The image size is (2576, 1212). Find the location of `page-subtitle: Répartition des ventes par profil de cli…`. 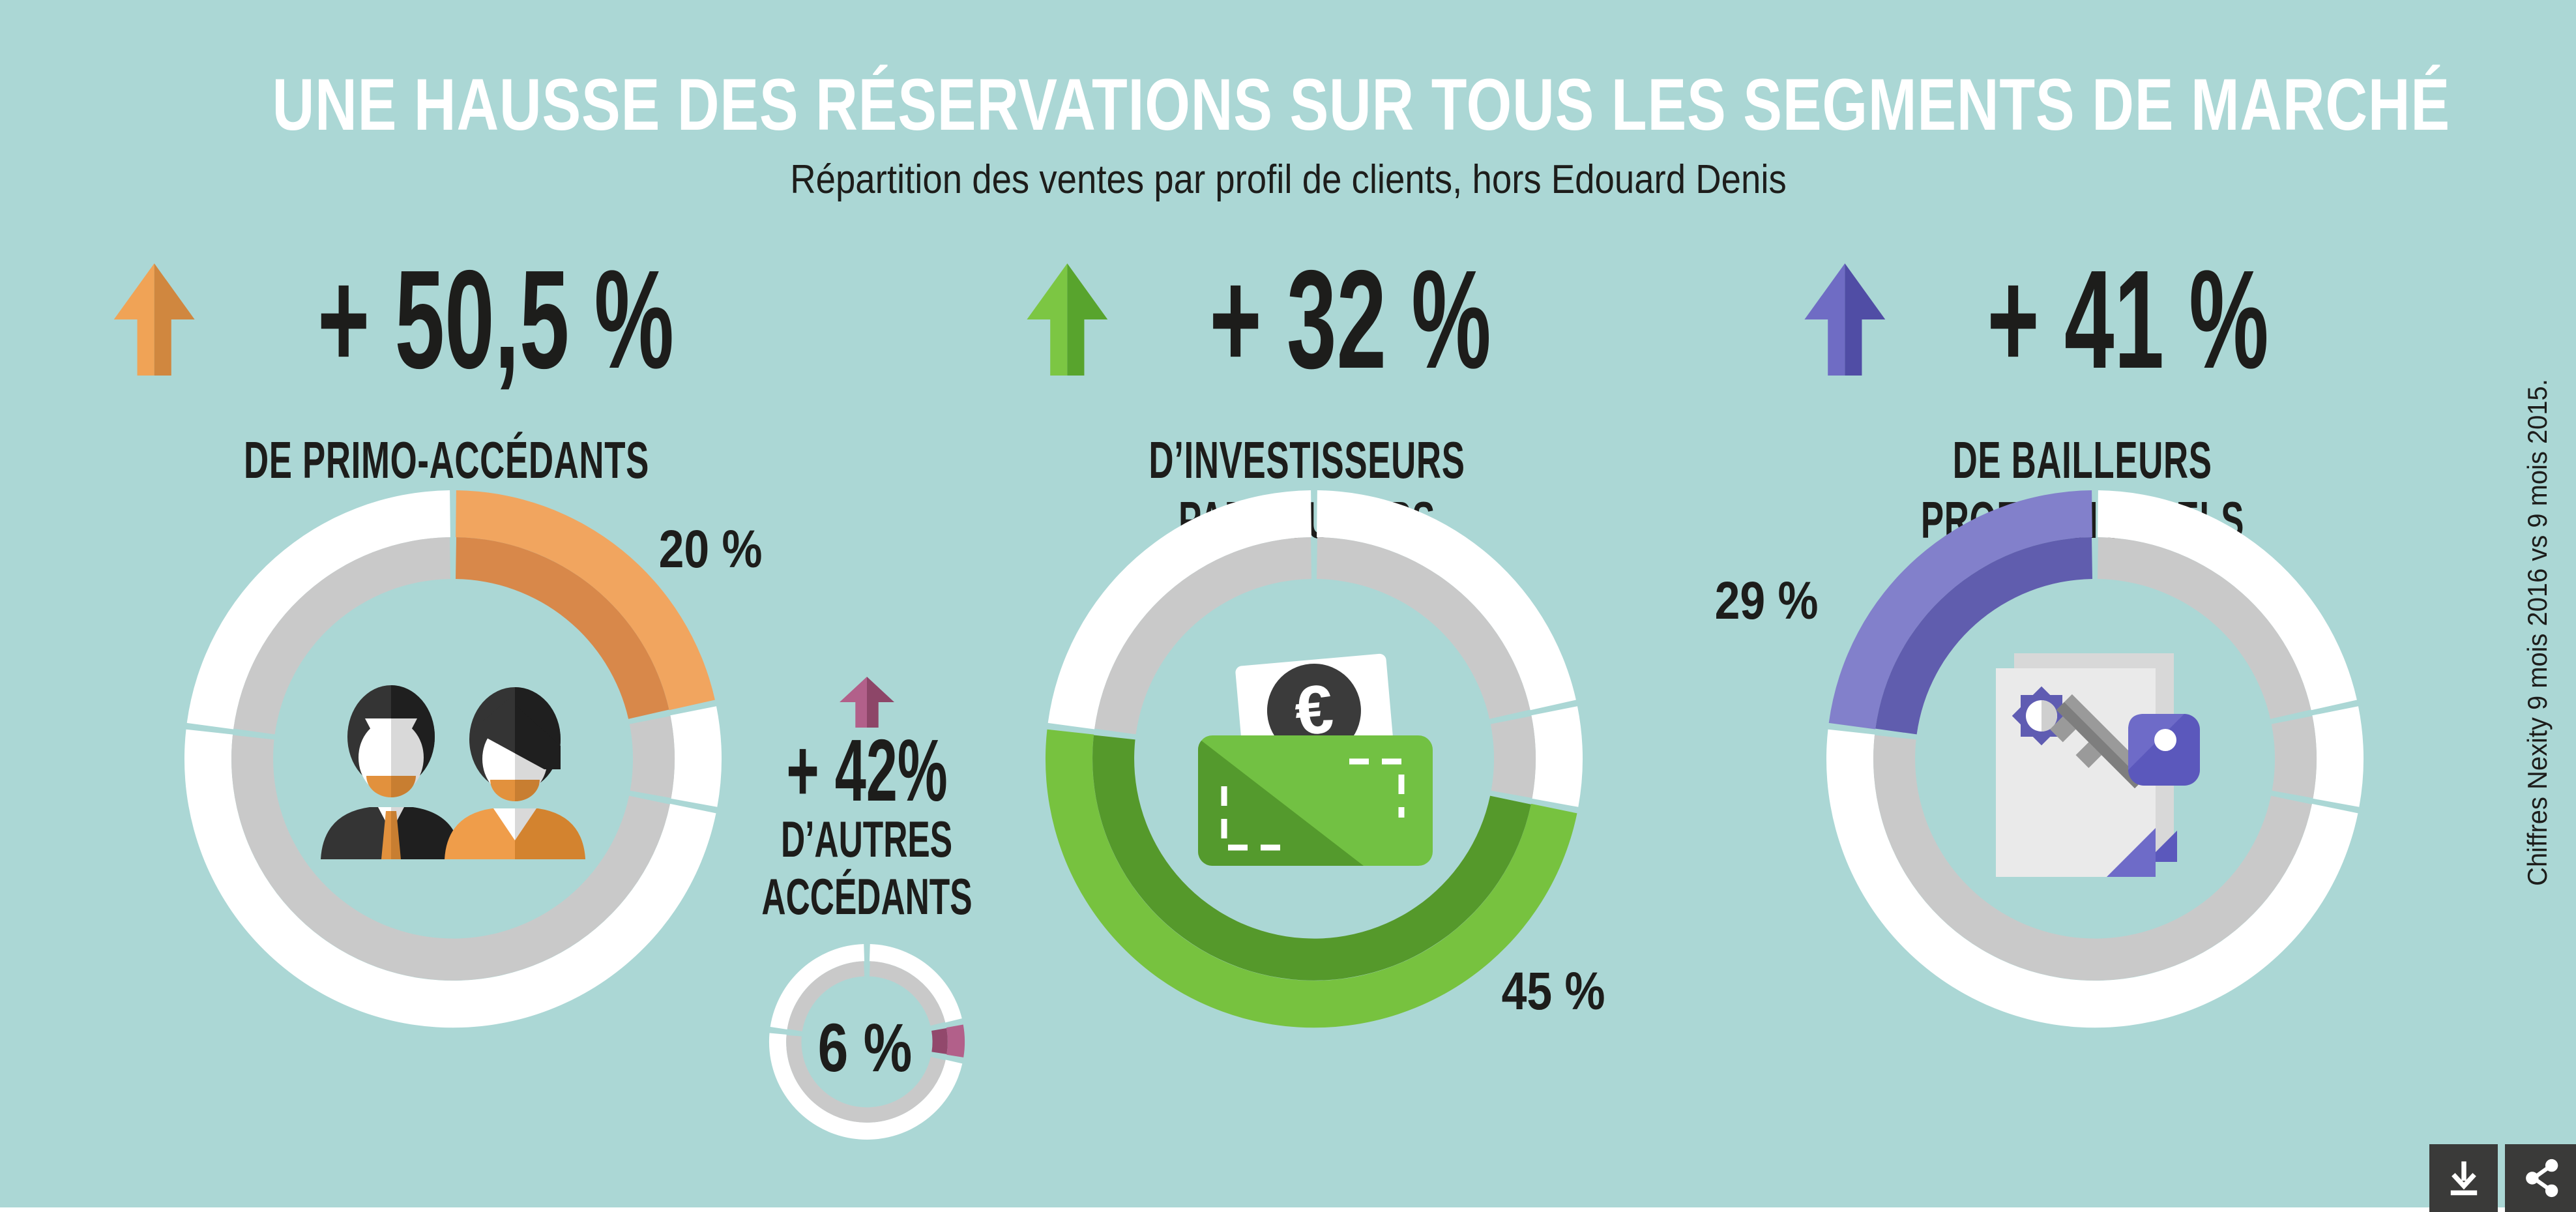

page-subtitle: Répartition des ventes par profil de cli… is located at coordinates (1288, 179).